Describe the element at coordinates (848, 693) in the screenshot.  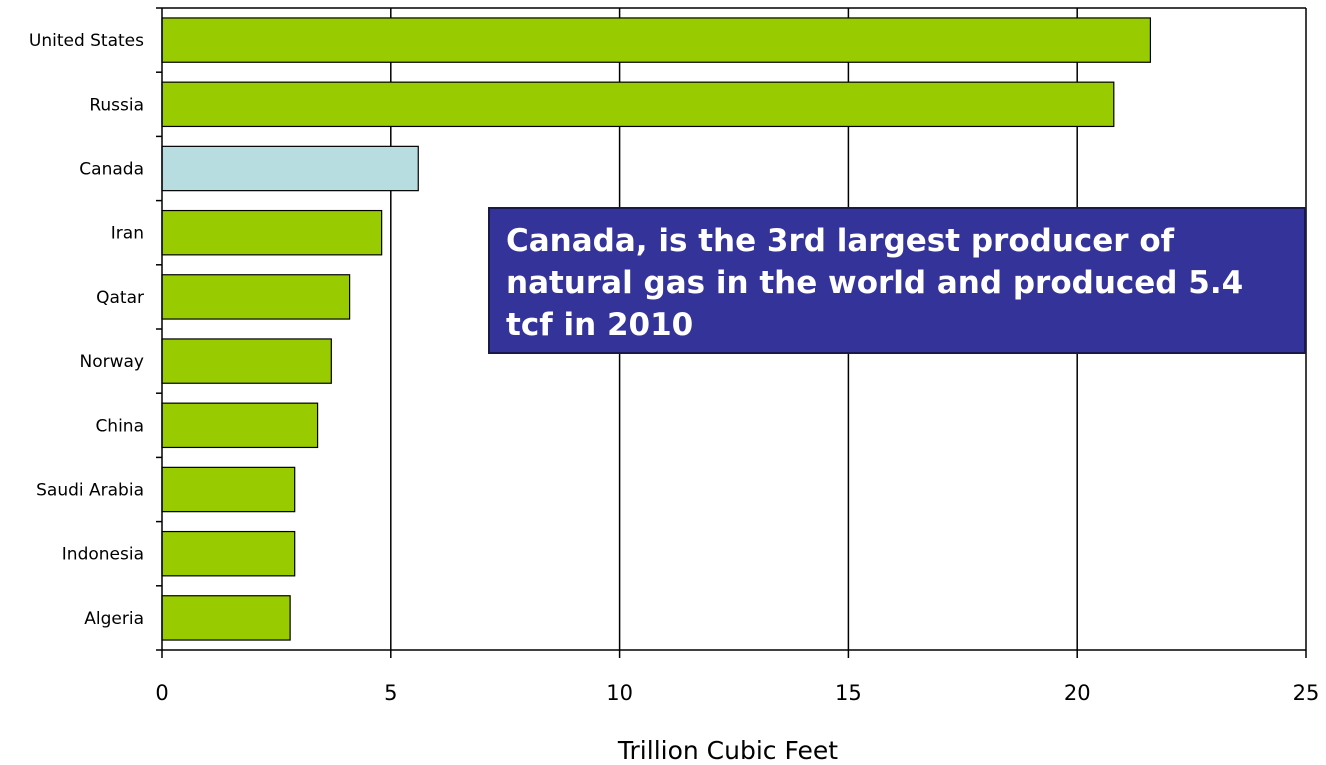
I see `x-tick-label: 15` at that location.